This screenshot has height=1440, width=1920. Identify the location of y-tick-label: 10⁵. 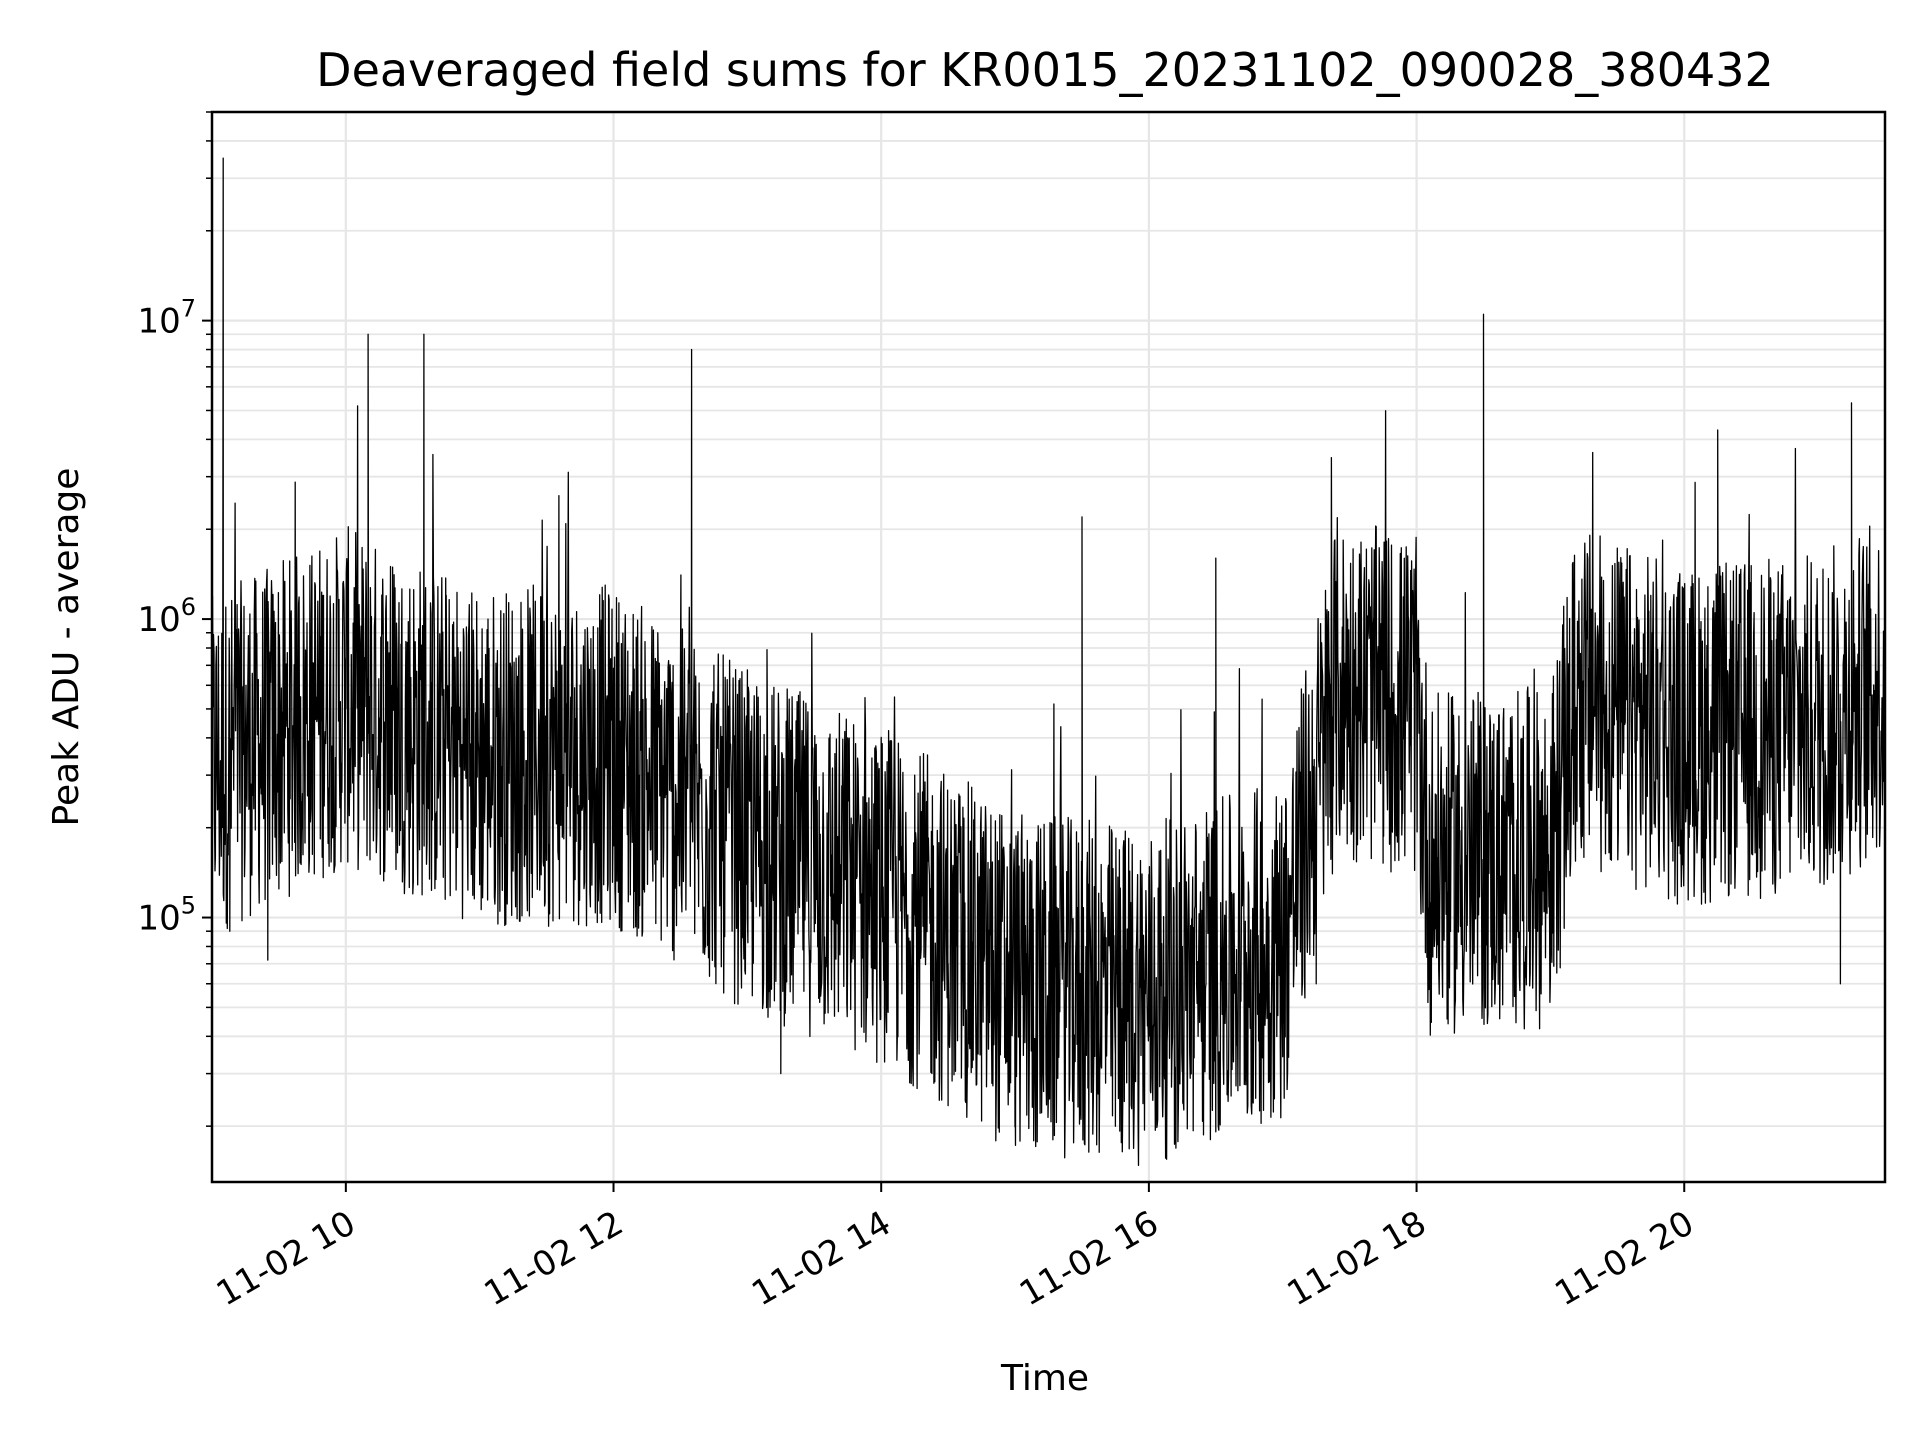
(166, 915).